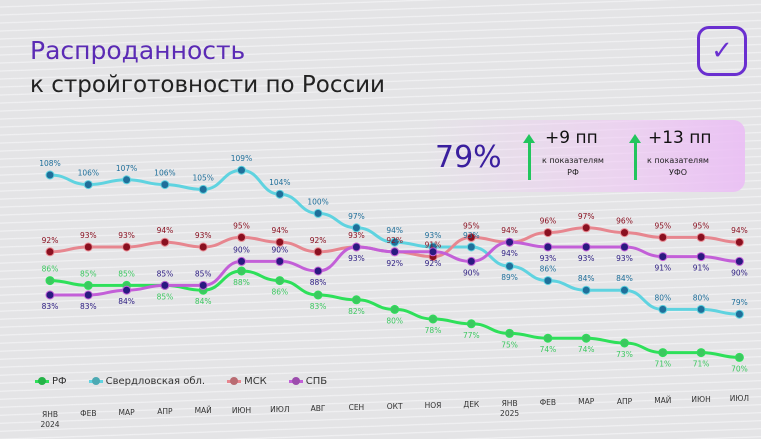 This screenshot has height=439, width=761. Describe the element at coordinates (573, 167) in the screenshot. I see `kpi-caption-rf: к показателям РФ` at that location.